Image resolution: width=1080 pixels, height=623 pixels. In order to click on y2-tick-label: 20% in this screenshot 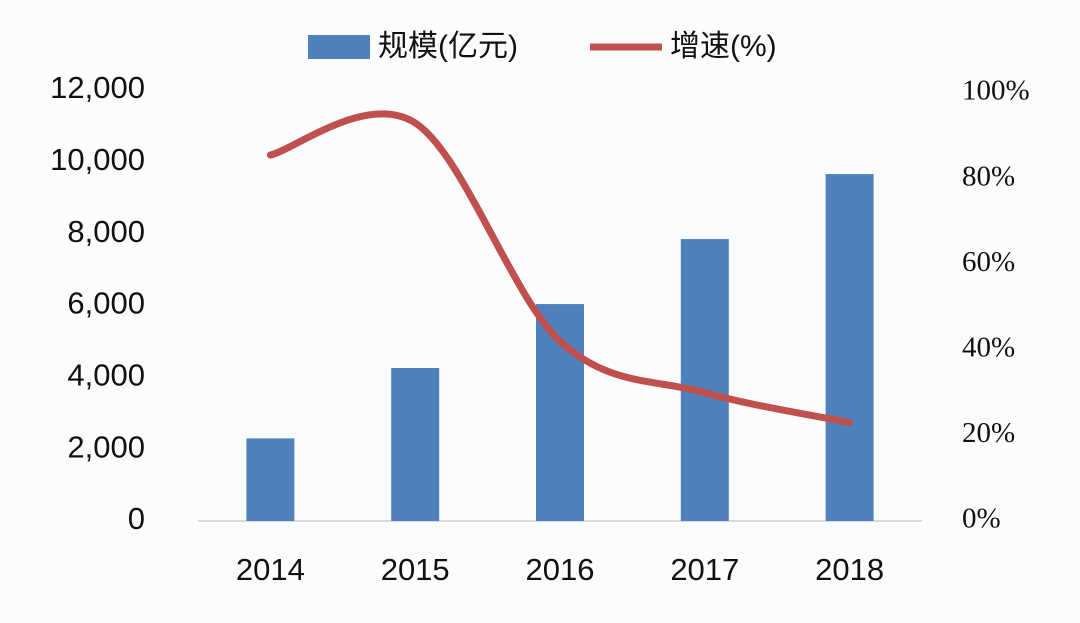, I will do `click(988, 433)`.